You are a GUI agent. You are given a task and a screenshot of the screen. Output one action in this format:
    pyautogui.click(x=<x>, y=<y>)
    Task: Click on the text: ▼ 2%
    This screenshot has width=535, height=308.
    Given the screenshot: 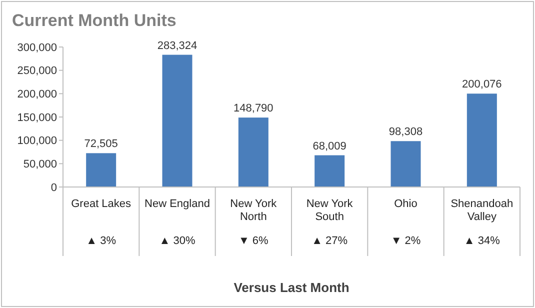 What is the action you would take?
    pyautogui.click(x=405, y=241)
    